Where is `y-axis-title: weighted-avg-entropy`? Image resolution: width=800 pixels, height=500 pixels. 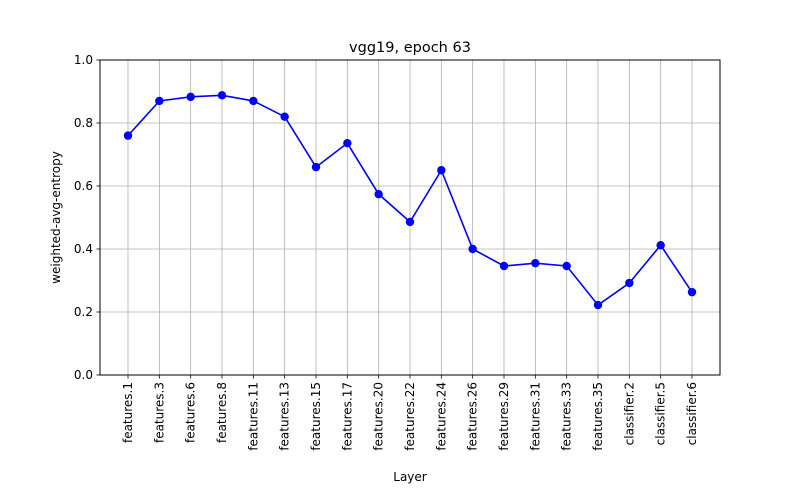 y-axis-title: weighted-avg-entropy is located at coordinates (56, 217).